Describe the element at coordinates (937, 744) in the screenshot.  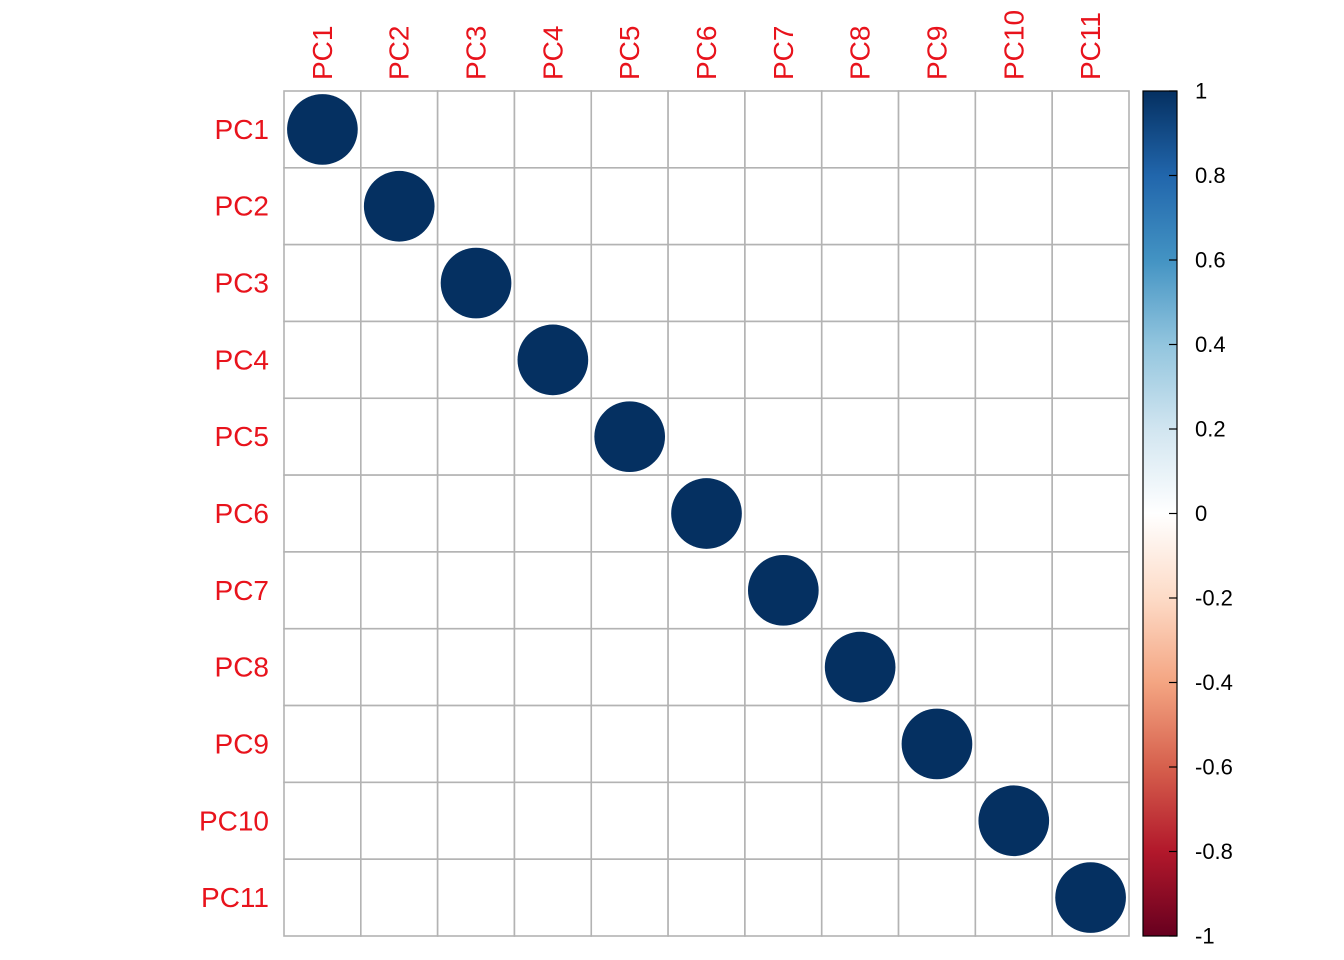
I see `correlation-circle-PC9-PC9` at that location.